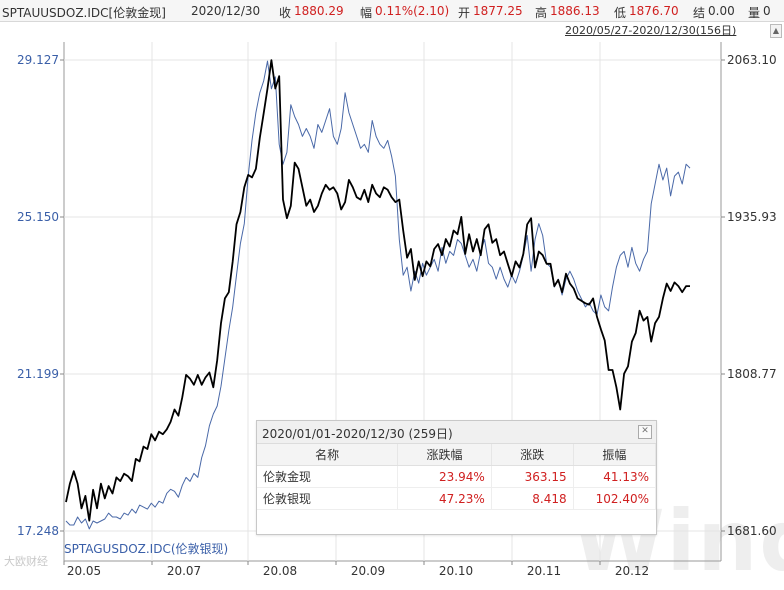  I want to click on date-range-link: 2020/05/27-2020/12/30(156日), so click(651, 30).